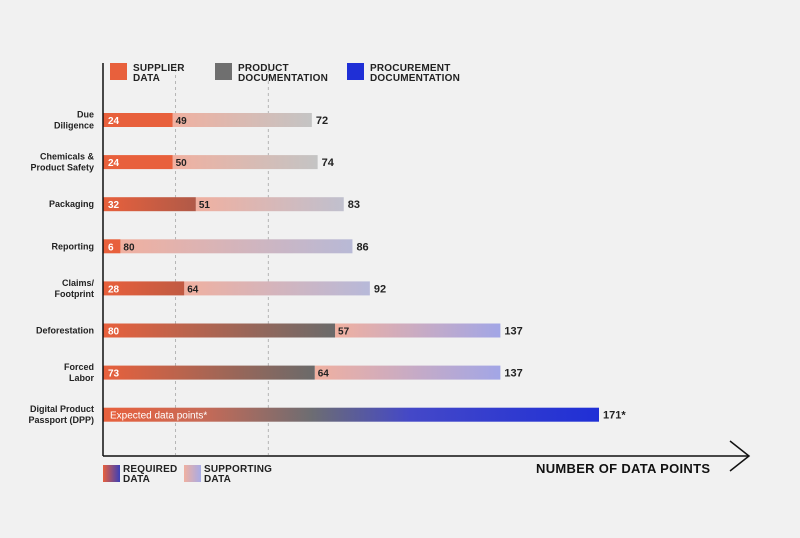 This screenshot has width=800, height=538. What do you see at coordinates (114, 374) in the screenshot?
I see `required-value-label: 73` at bounding box center [114, 374].